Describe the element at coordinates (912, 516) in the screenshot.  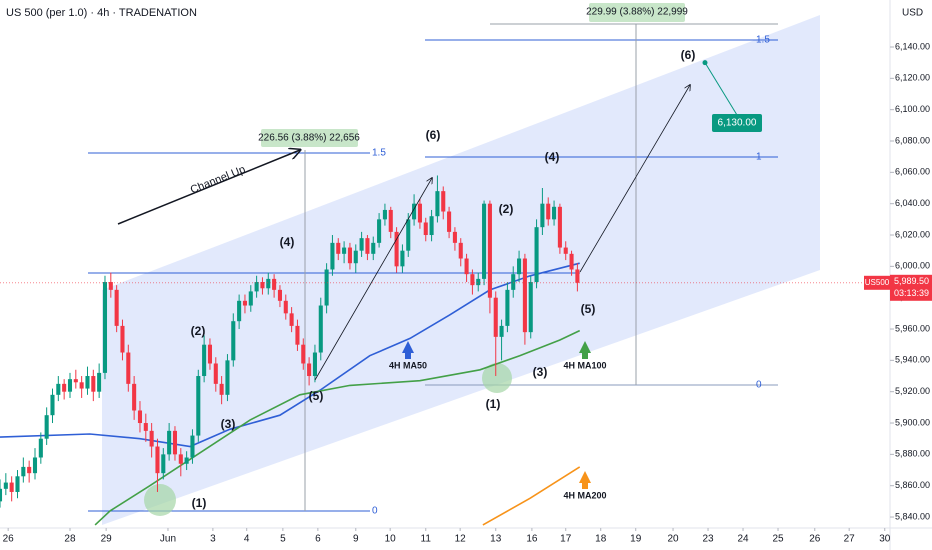
I see `y-tick-label: 5,840.00` at that location.